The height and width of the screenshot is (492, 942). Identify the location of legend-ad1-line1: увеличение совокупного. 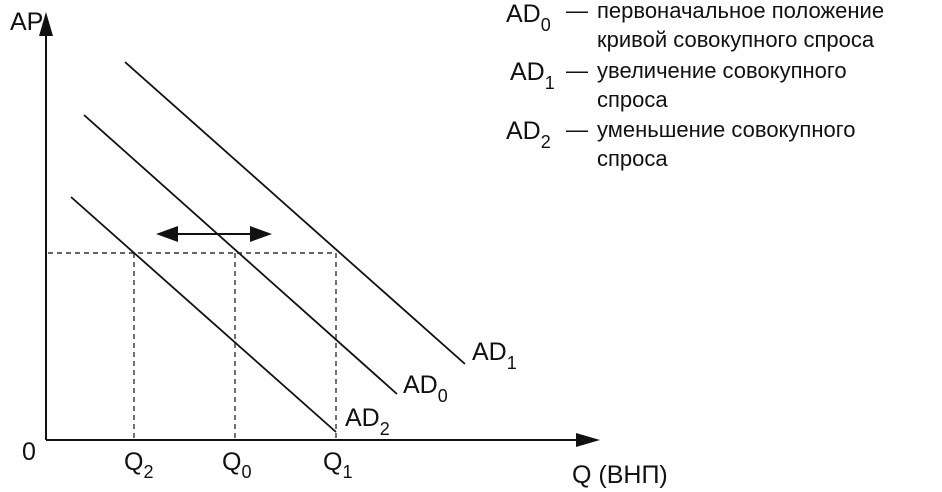
(722, 70).